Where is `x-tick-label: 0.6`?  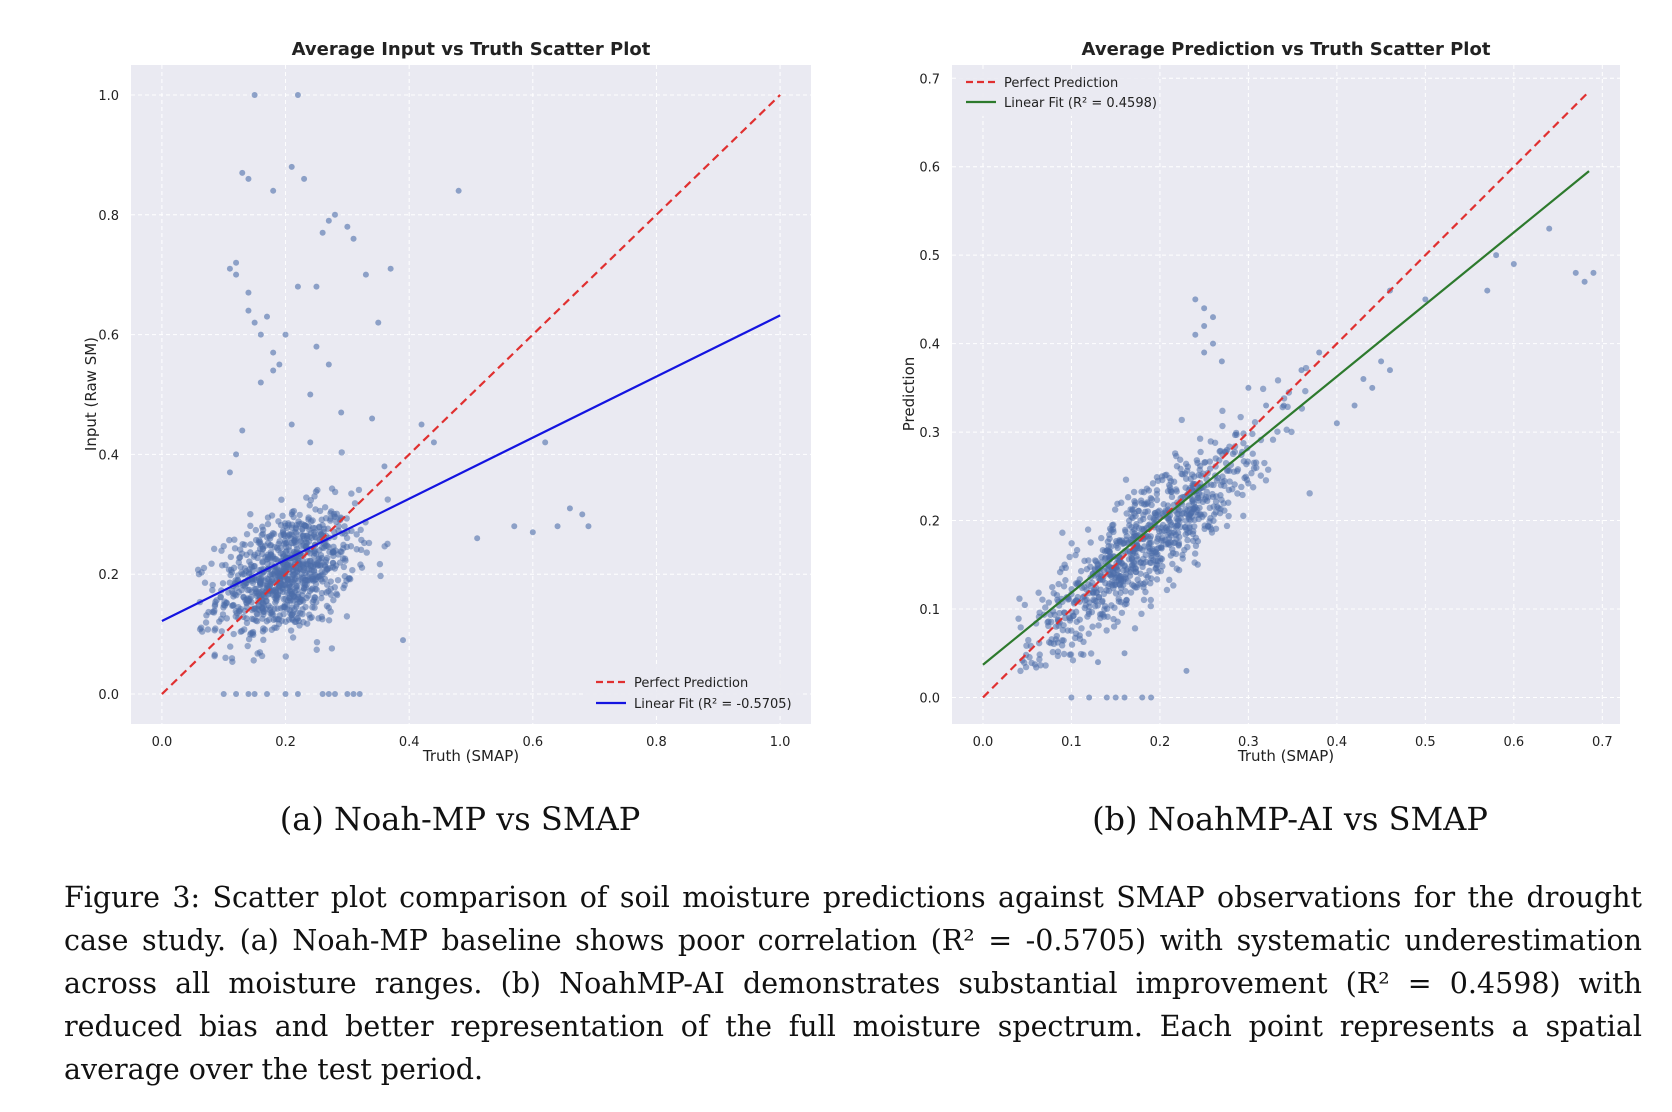 x-tick-label: 0.6 is located at coordinates (1513, 742).